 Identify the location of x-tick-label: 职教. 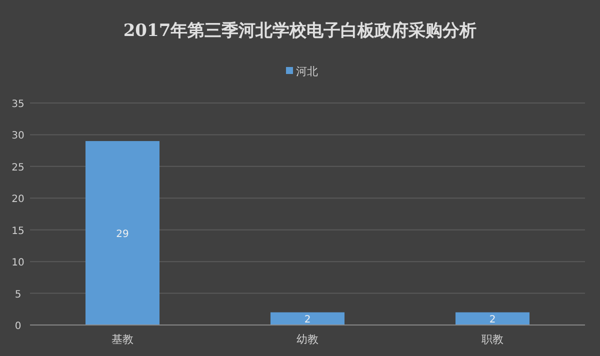
(493, 339).